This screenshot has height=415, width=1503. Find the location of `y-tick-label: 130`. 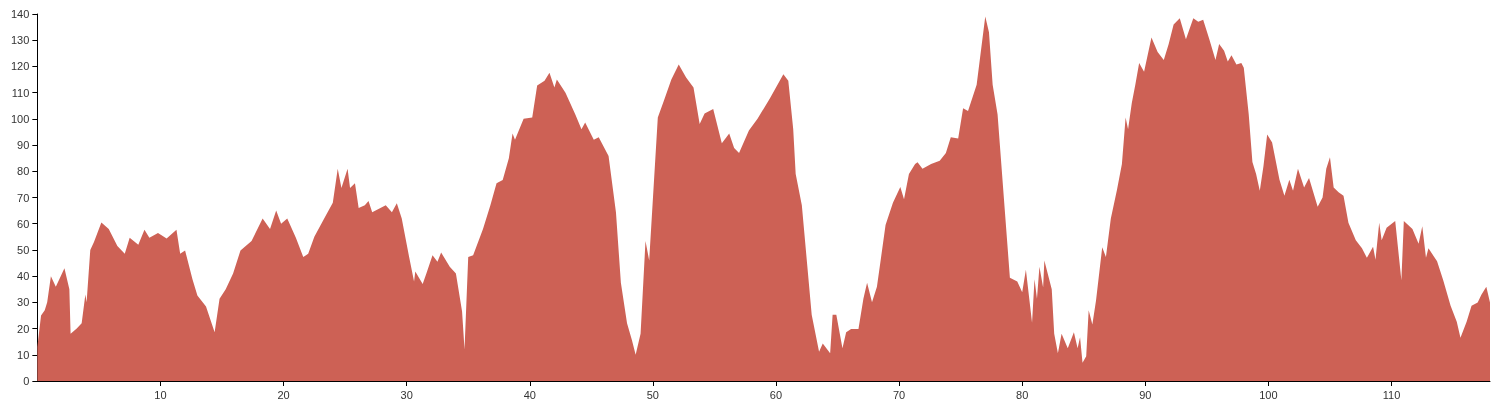

y-tick-label: 130 is located at coordinates (20, 40).